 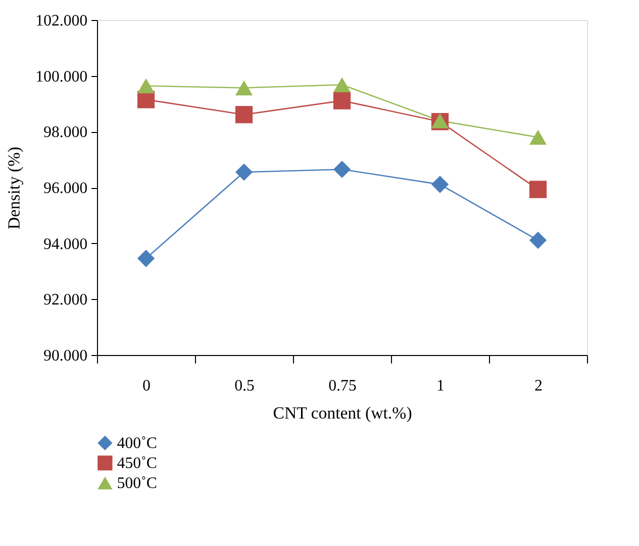 What do you see at coordinates (146, 386) in the screenshot?
I see `x-tick-label: 0` at bounding box center [146, 386].